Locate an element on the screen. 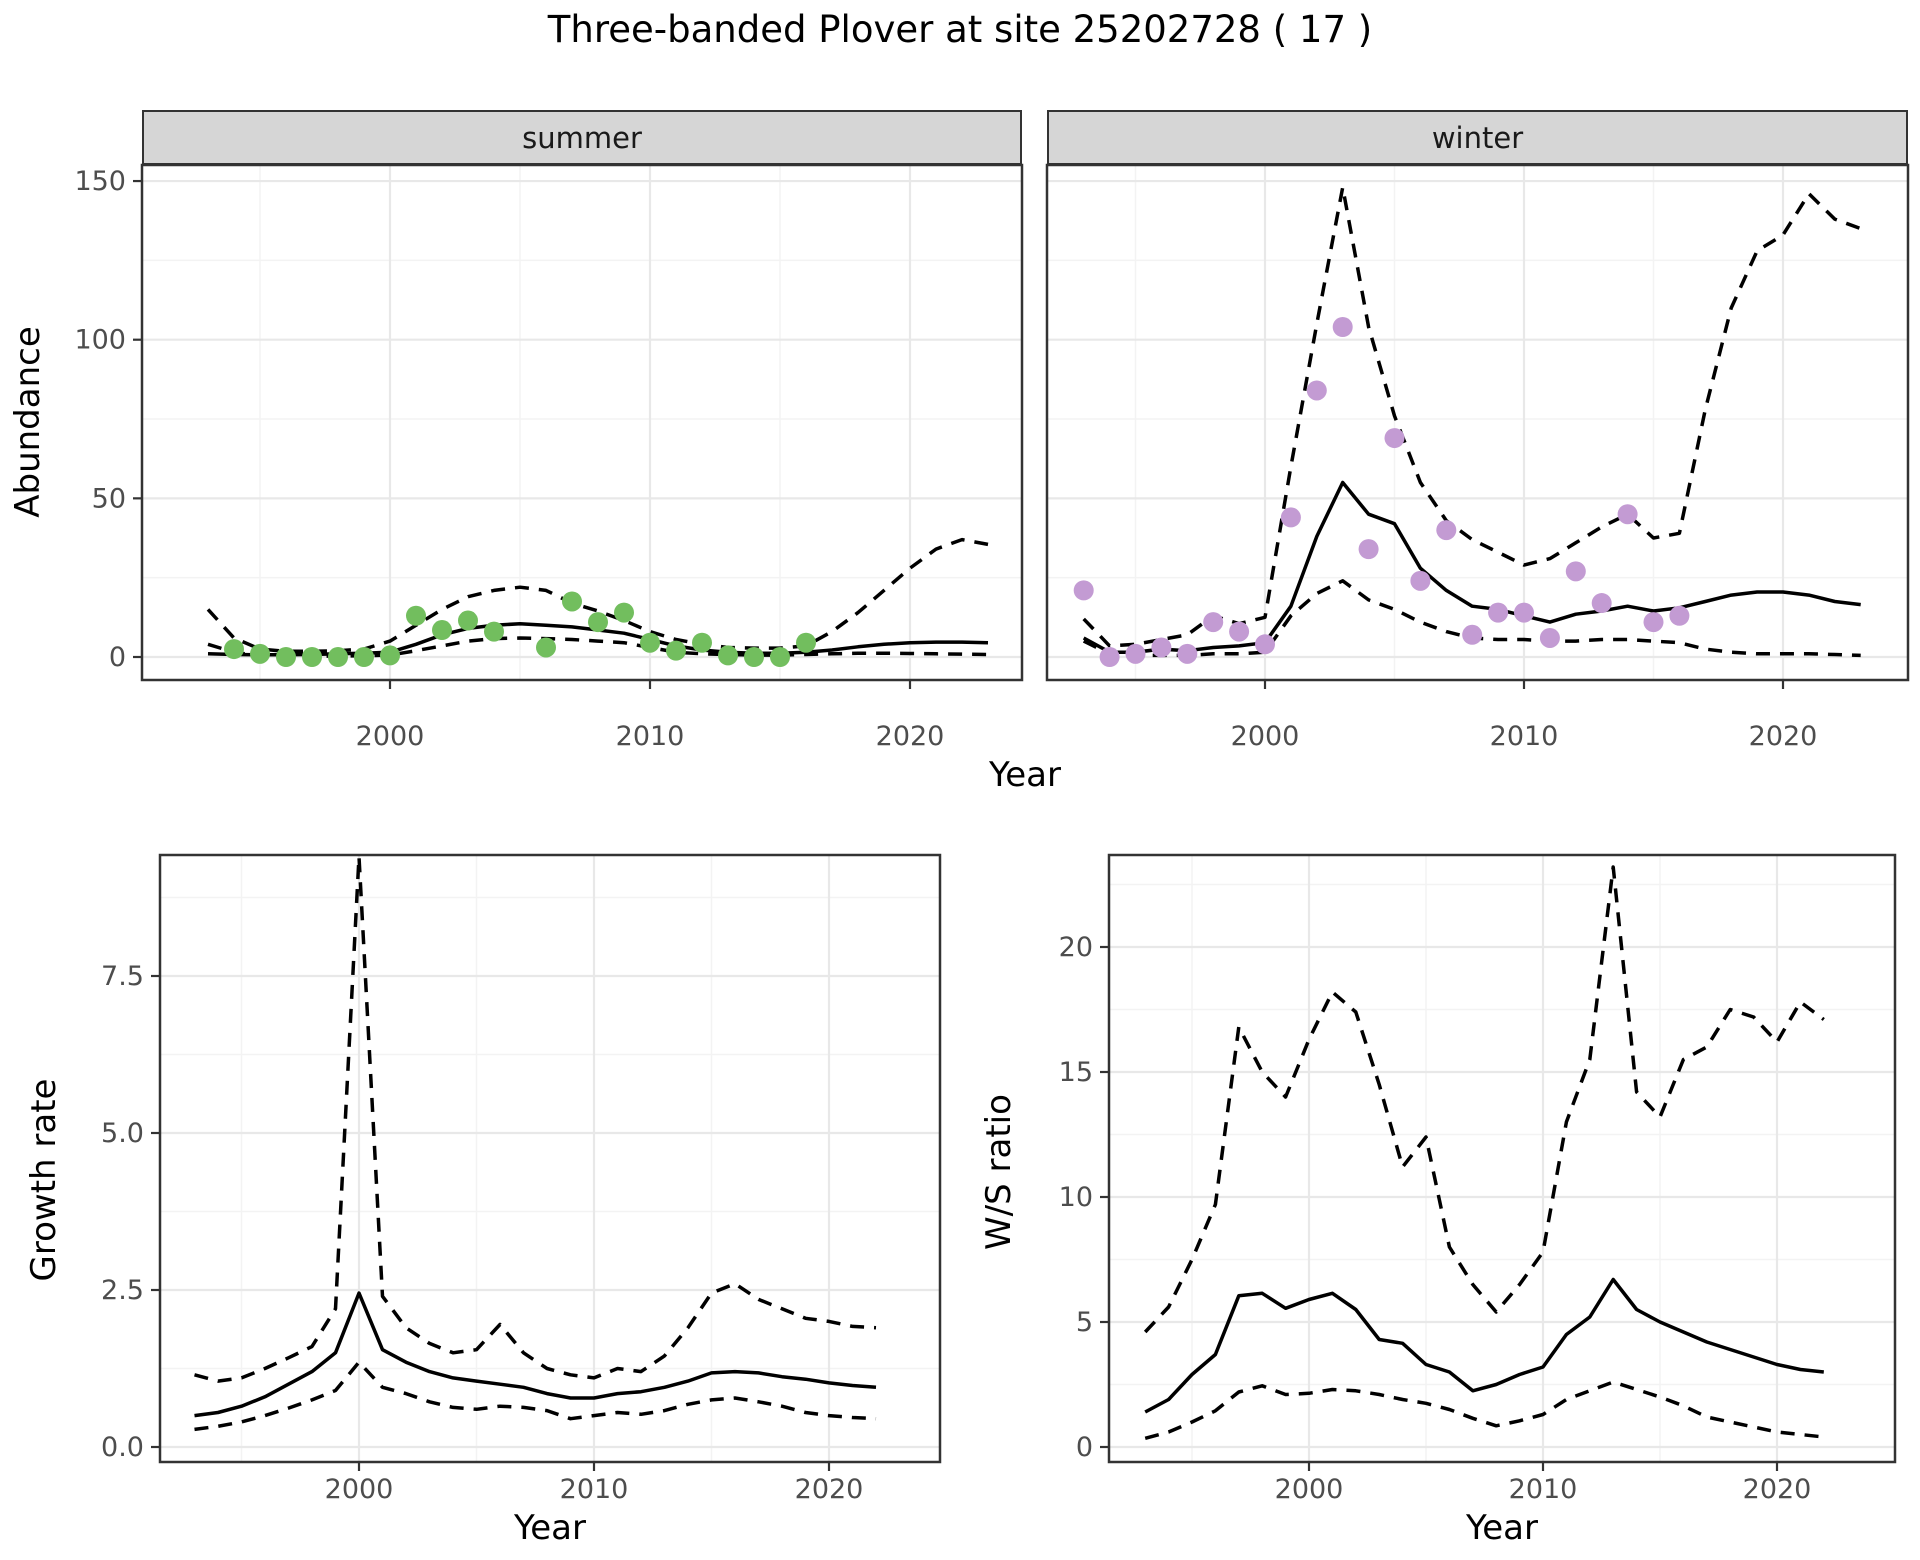 The width and height of the screenshot is (1920, 1560). y-tick-label: 0.0 is located at coordinates (122, 1447).